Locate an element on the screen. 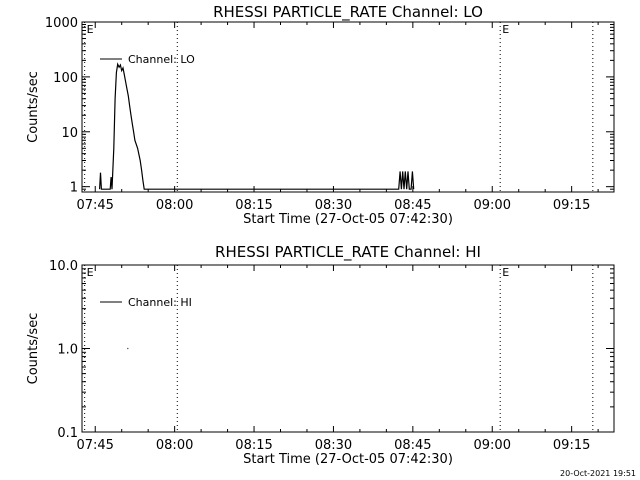 This screenshot has width=640, height=480. plot-timestamp: 20-Oct-2021 19:51 is located at coordinates (598, 473).